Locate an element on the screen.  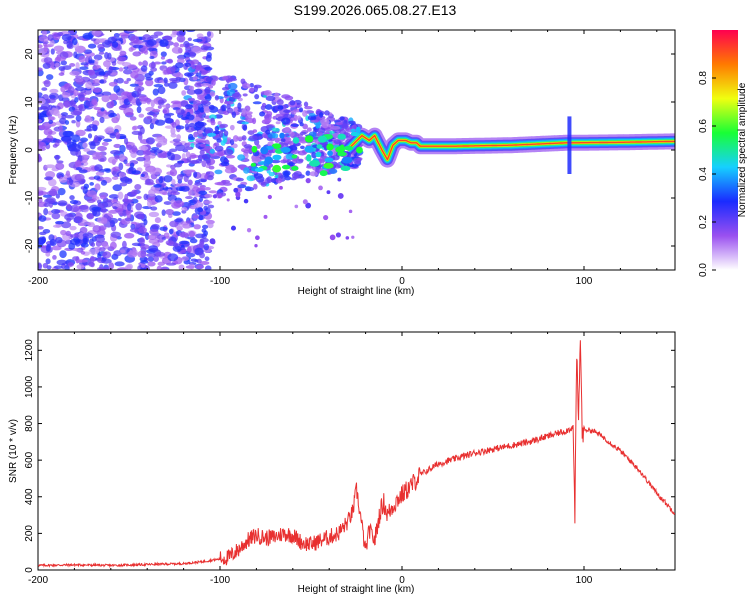
y-tick-label: 400 is located at coordinates (29, 496).